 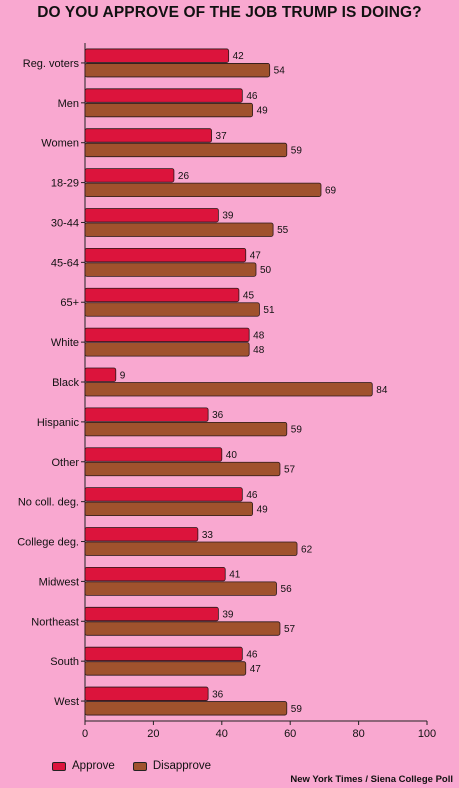 I want to click on category-label: Women, so click(x=60, y=144).